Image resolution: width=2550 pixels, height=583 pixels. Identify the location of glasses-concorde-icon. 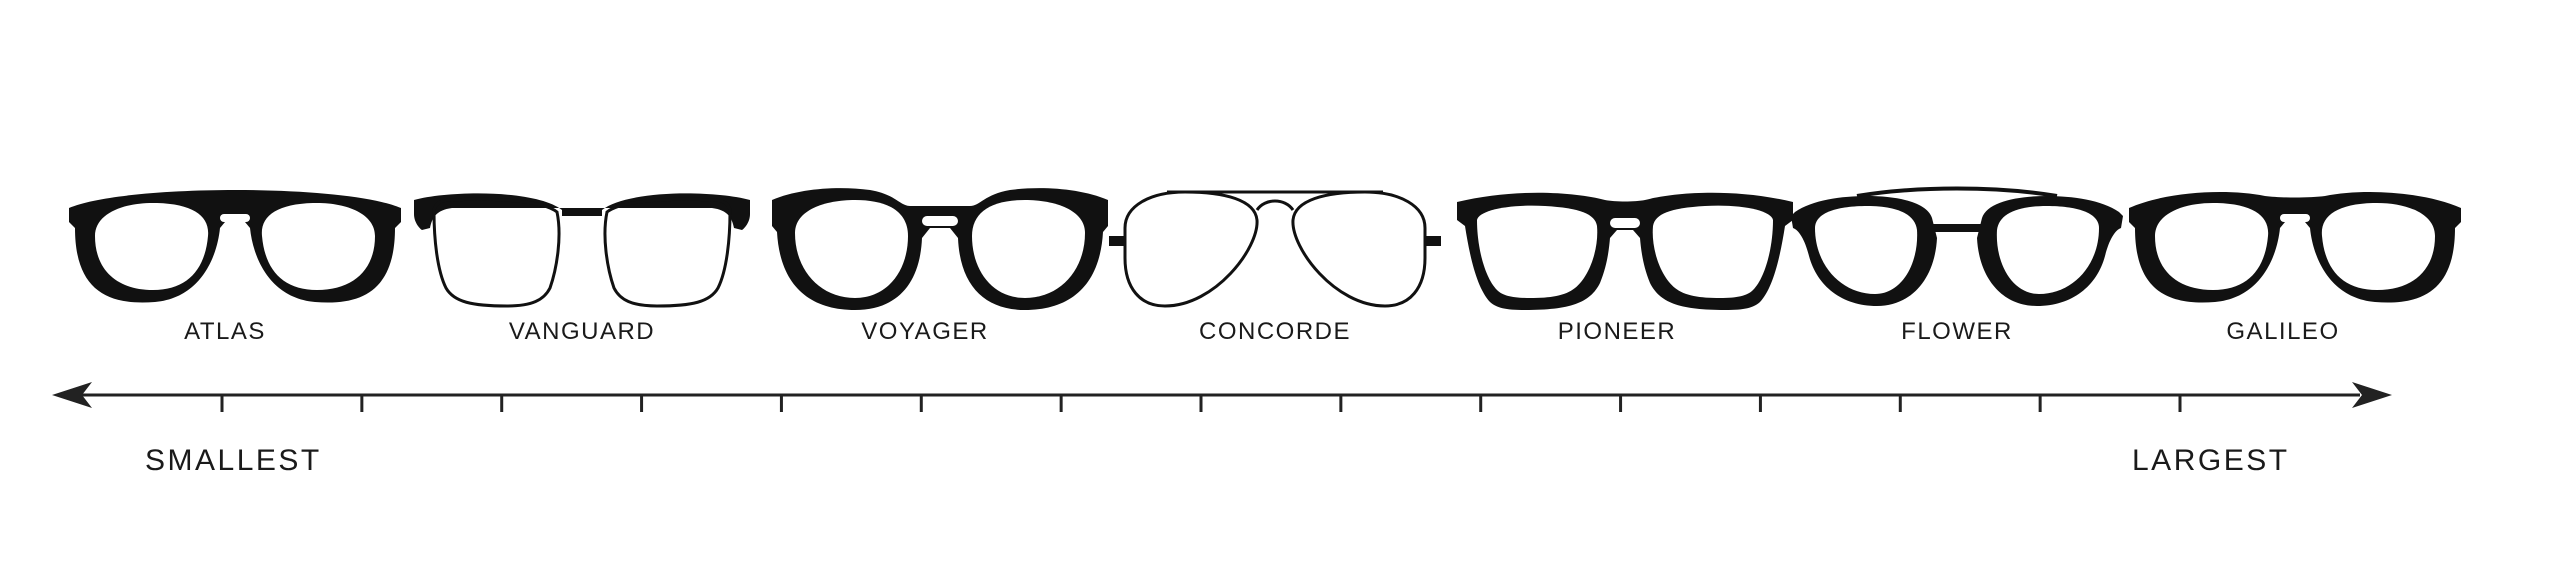
(1275, 249).